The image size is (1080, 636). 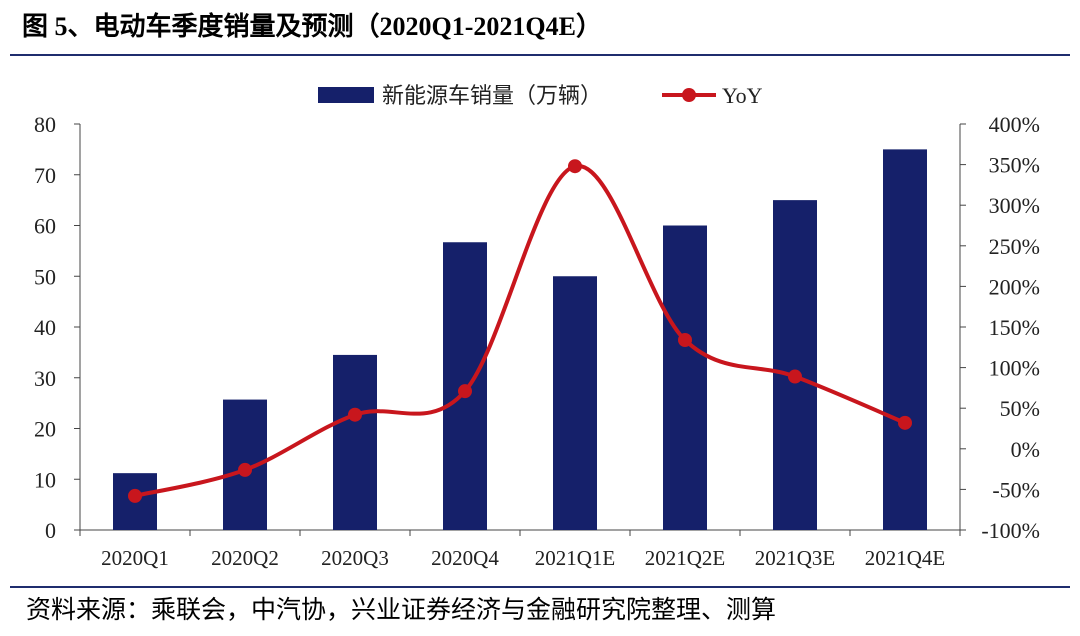 I want to click on x-tick-label: 2020Q2, so click(x=245, y=558).